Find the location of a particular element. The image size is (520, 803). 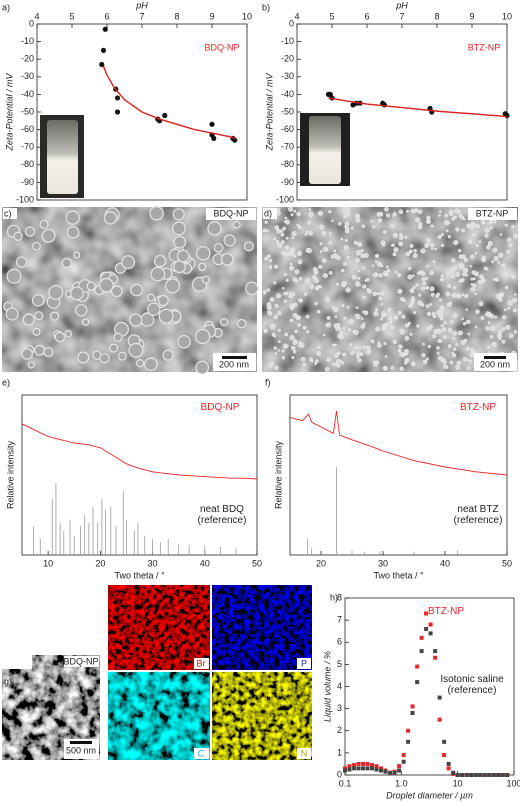

series-line is located at coordinates (398, 443).